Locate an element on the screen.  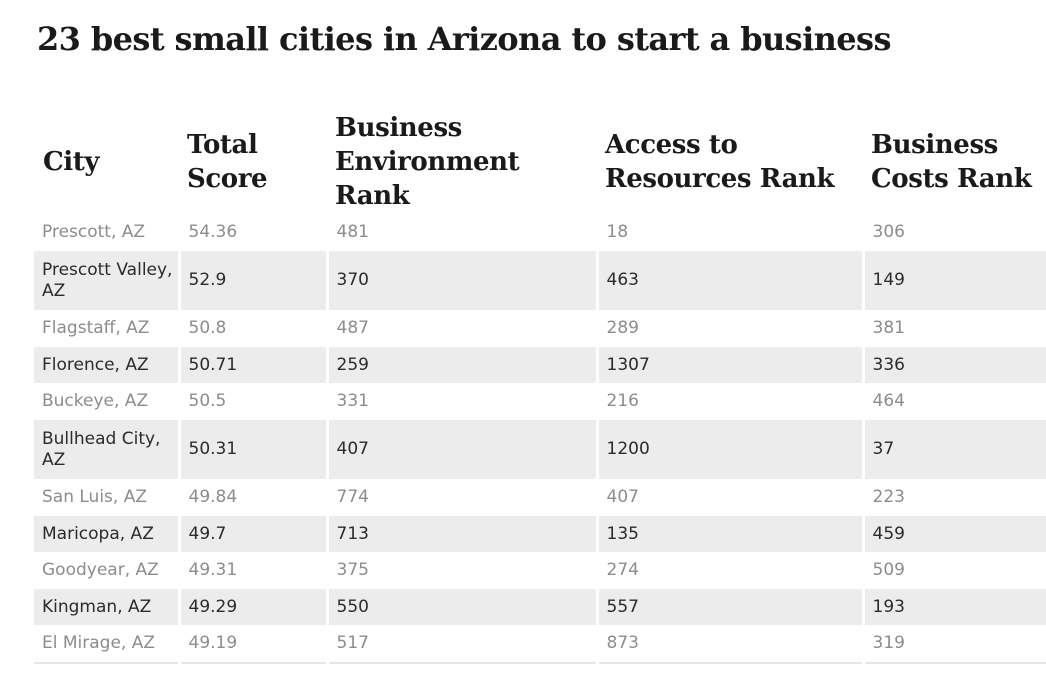
cell-business-costs-rank: 37 is located at coordinates (954, 449).